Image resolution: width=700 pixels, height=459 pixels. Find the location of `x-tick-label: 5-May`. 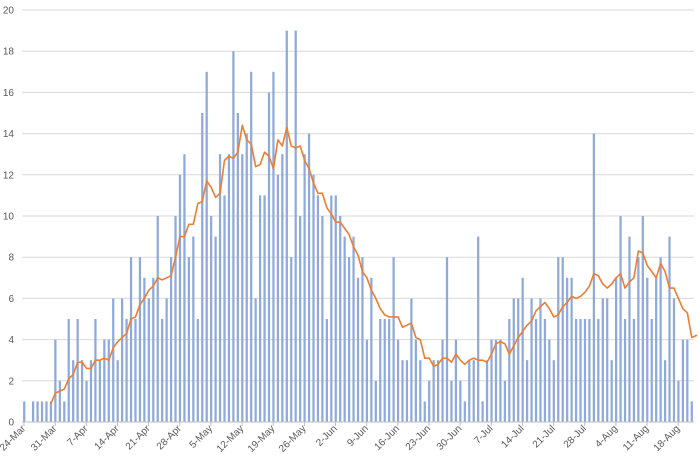

x-tick-label: 5-May is located at coordinates (201, 436).